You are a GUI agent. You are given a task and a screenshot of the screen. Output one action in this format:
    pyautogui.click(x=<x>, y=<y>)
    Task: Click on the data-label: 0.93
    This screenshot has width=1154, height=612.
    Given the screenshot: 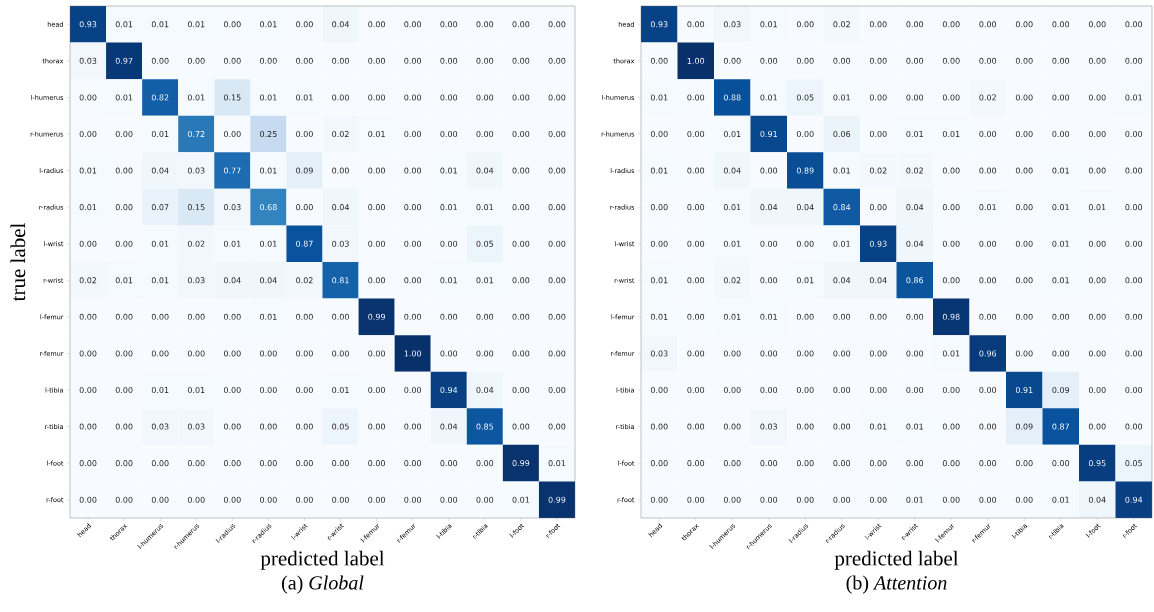 What is the action you would take?
    pyautogui.click(x=659, y=24)
    